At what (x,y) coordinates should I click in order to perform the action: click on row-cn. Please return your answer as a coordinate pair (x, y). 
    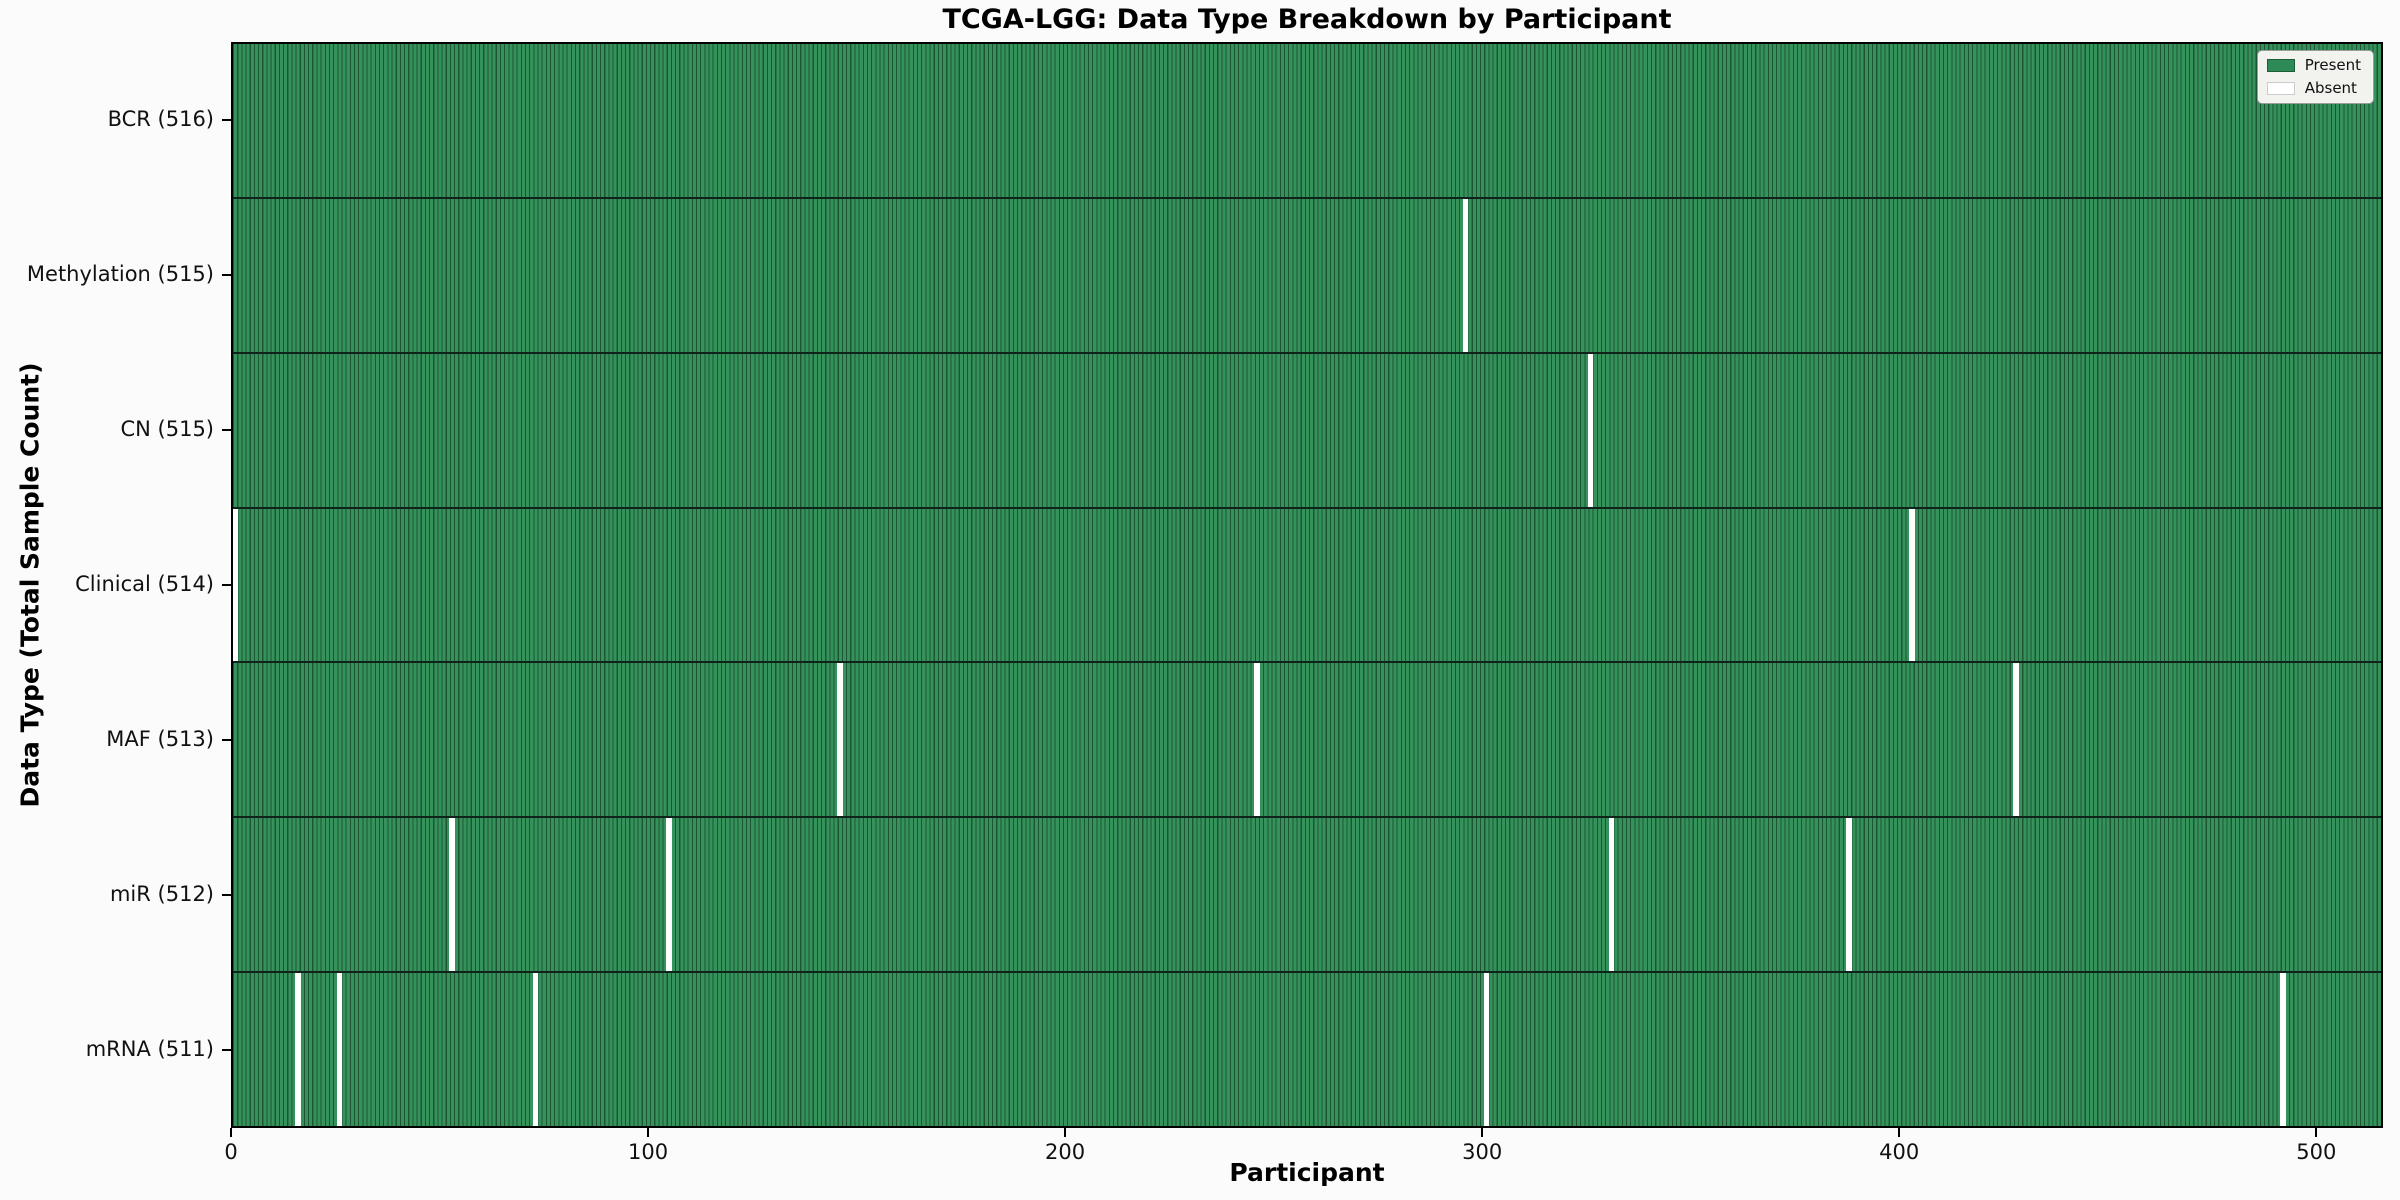
    Looking at the image, I should click on (1307, 431).